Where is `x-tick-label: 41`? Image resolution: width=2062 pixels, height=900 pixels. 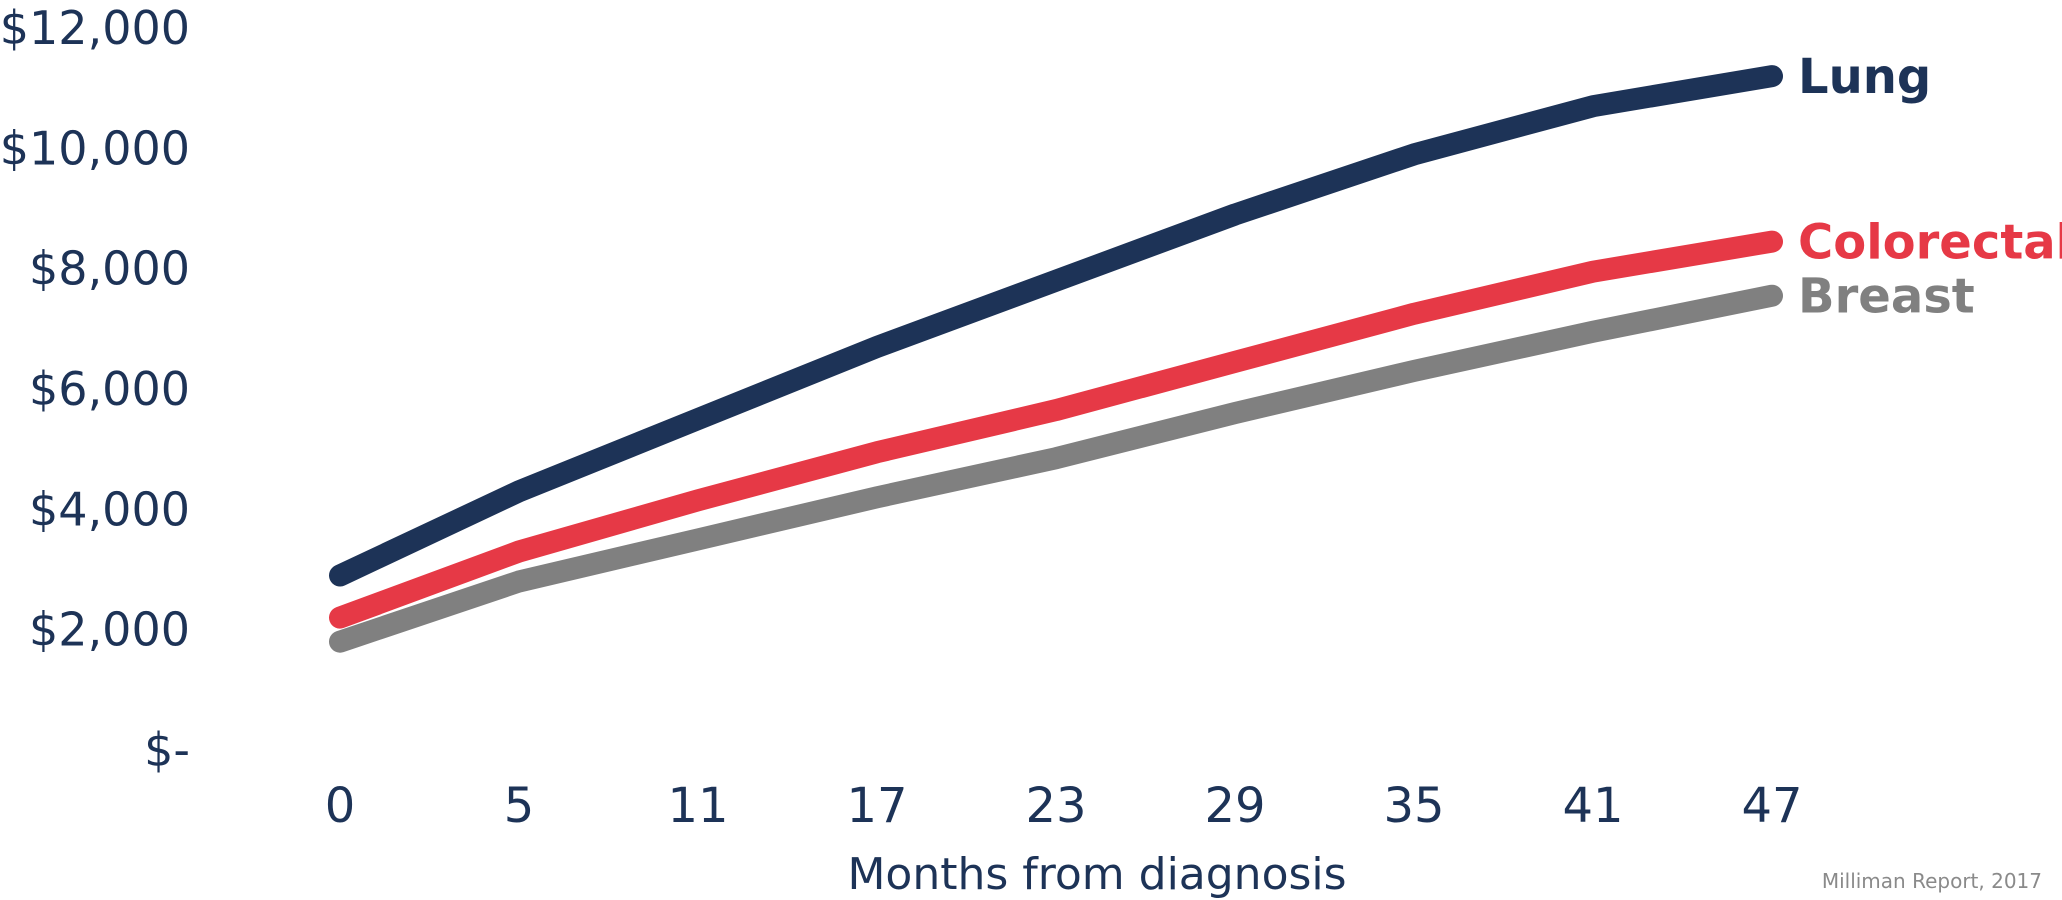
x-tick-label: 41 is located at coordinates (1592, 806).